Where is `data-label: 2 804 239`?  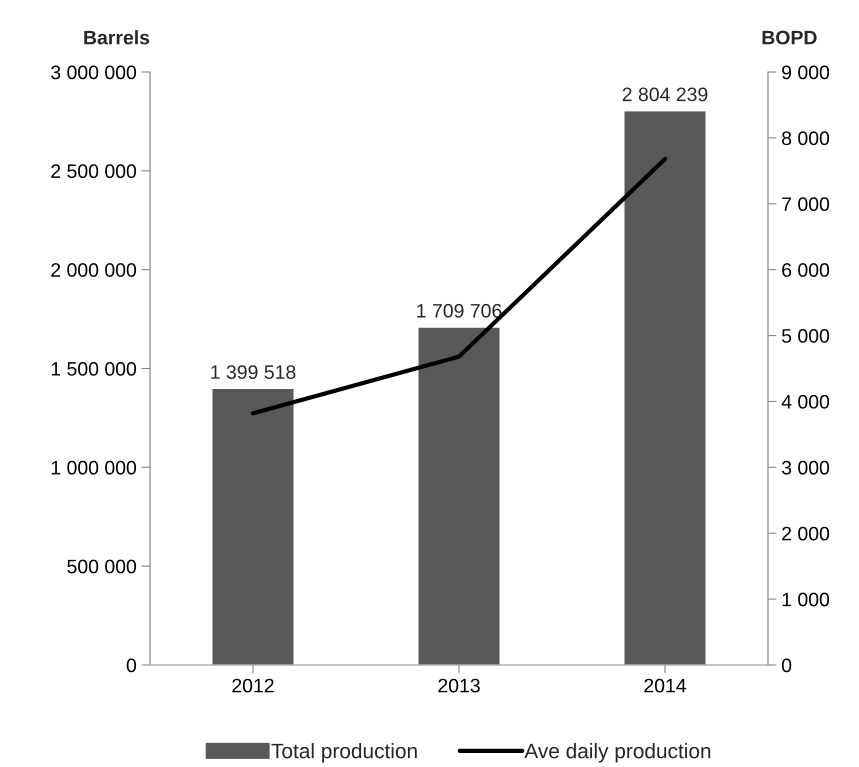
data-label: 2 804 239 is located at coordinates (665, 95).